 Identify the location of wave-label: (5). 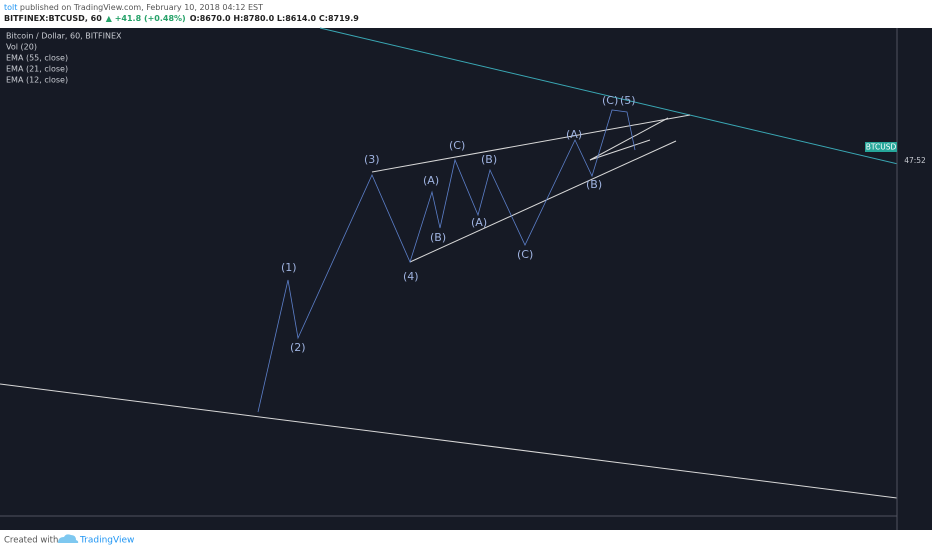
(628, 100).